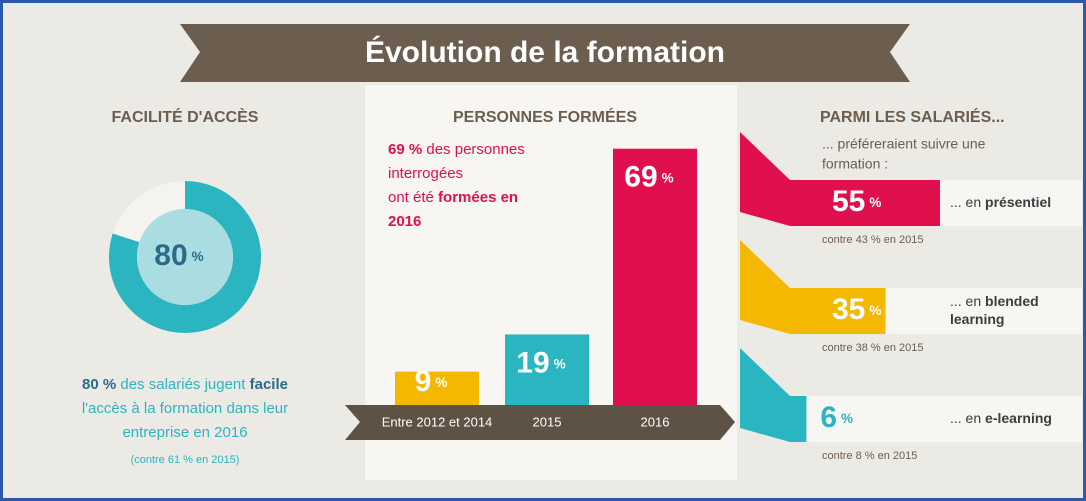 The width and height of the screenshot is (1086, 501). I want to click on text-span: 69 %, so click(405, 149).